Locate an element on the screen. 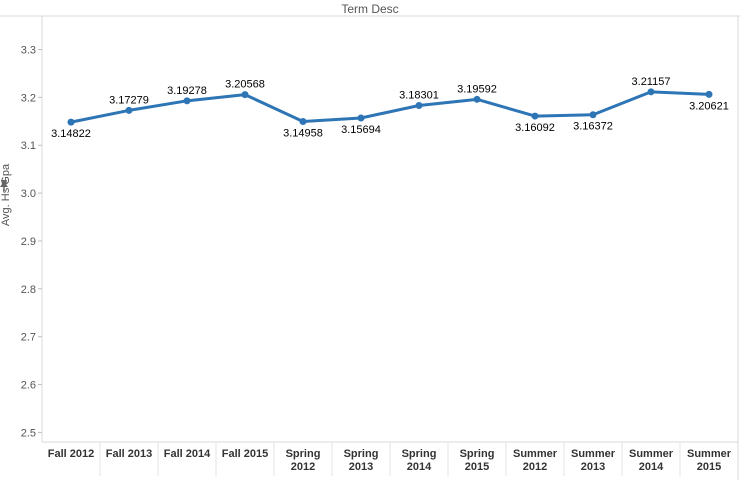  x-category-label: Fall 2012 is located at coordinates (71, 454).